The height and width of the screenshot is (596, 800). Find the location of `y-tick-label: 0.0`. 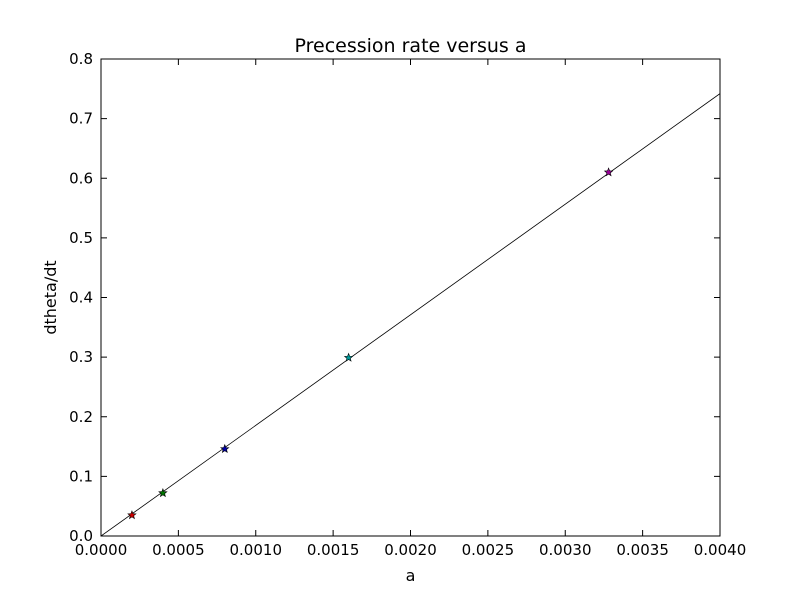

y-tick-label: 0.0 is located at coordinates (81, 536).